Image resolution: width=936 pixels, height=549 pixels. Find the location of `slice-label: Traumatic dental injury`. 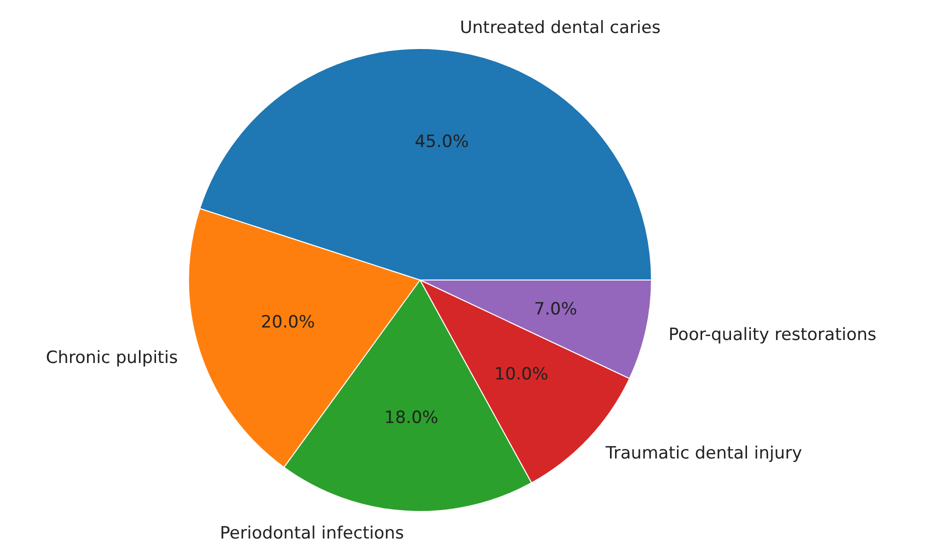

slice-label: Traumatic dental injury is located at coordinates (703, 454).